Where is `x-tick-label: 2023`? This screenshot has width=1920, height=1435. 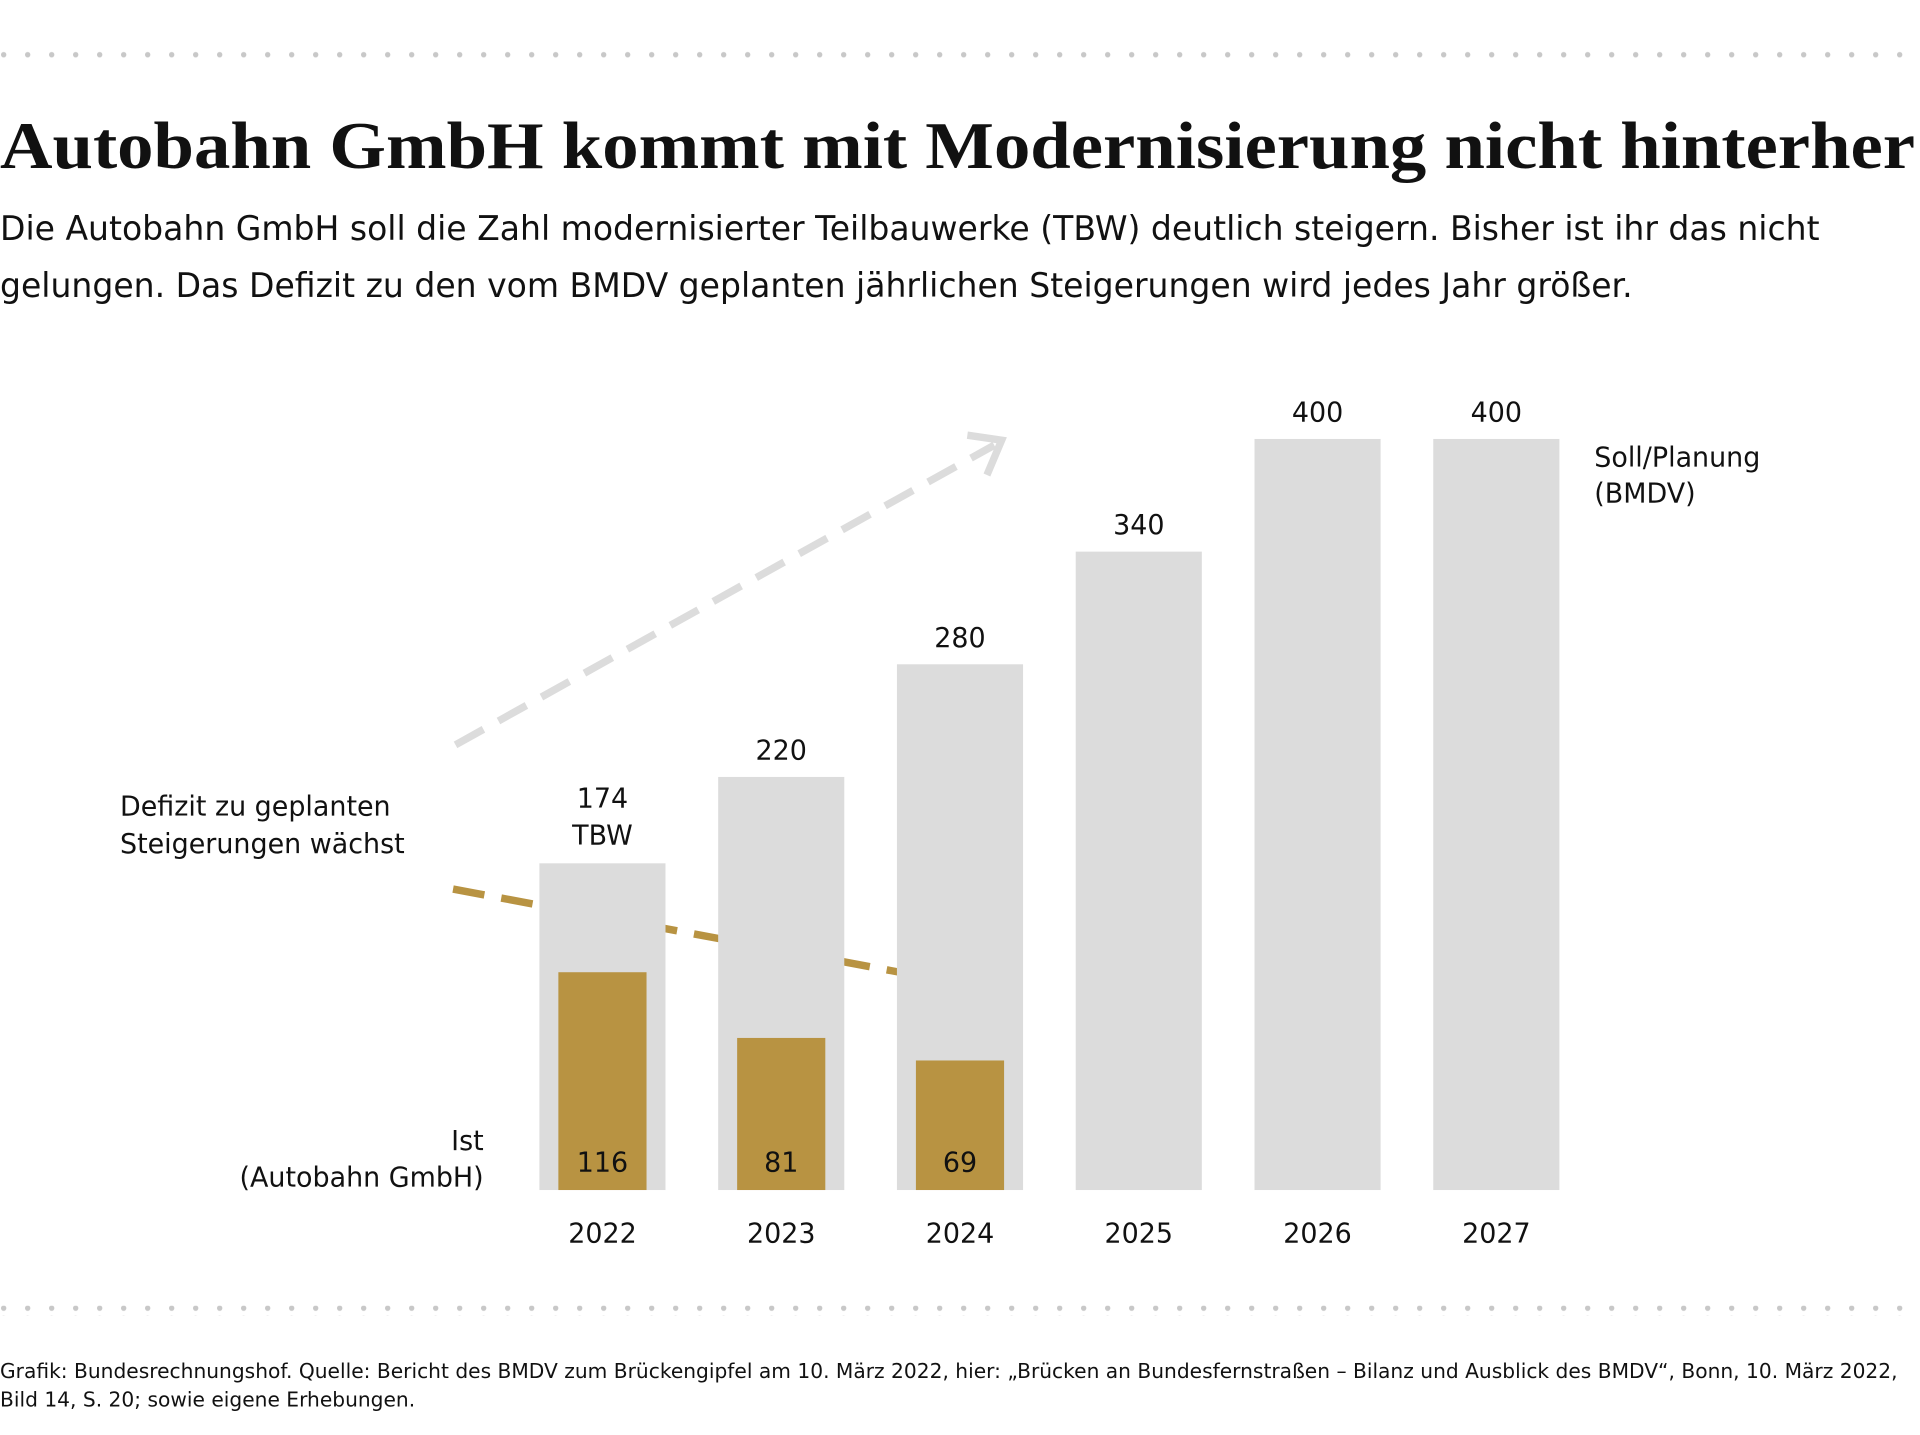 x-tick-label: 2023 is located at coordinates (781, 1233).